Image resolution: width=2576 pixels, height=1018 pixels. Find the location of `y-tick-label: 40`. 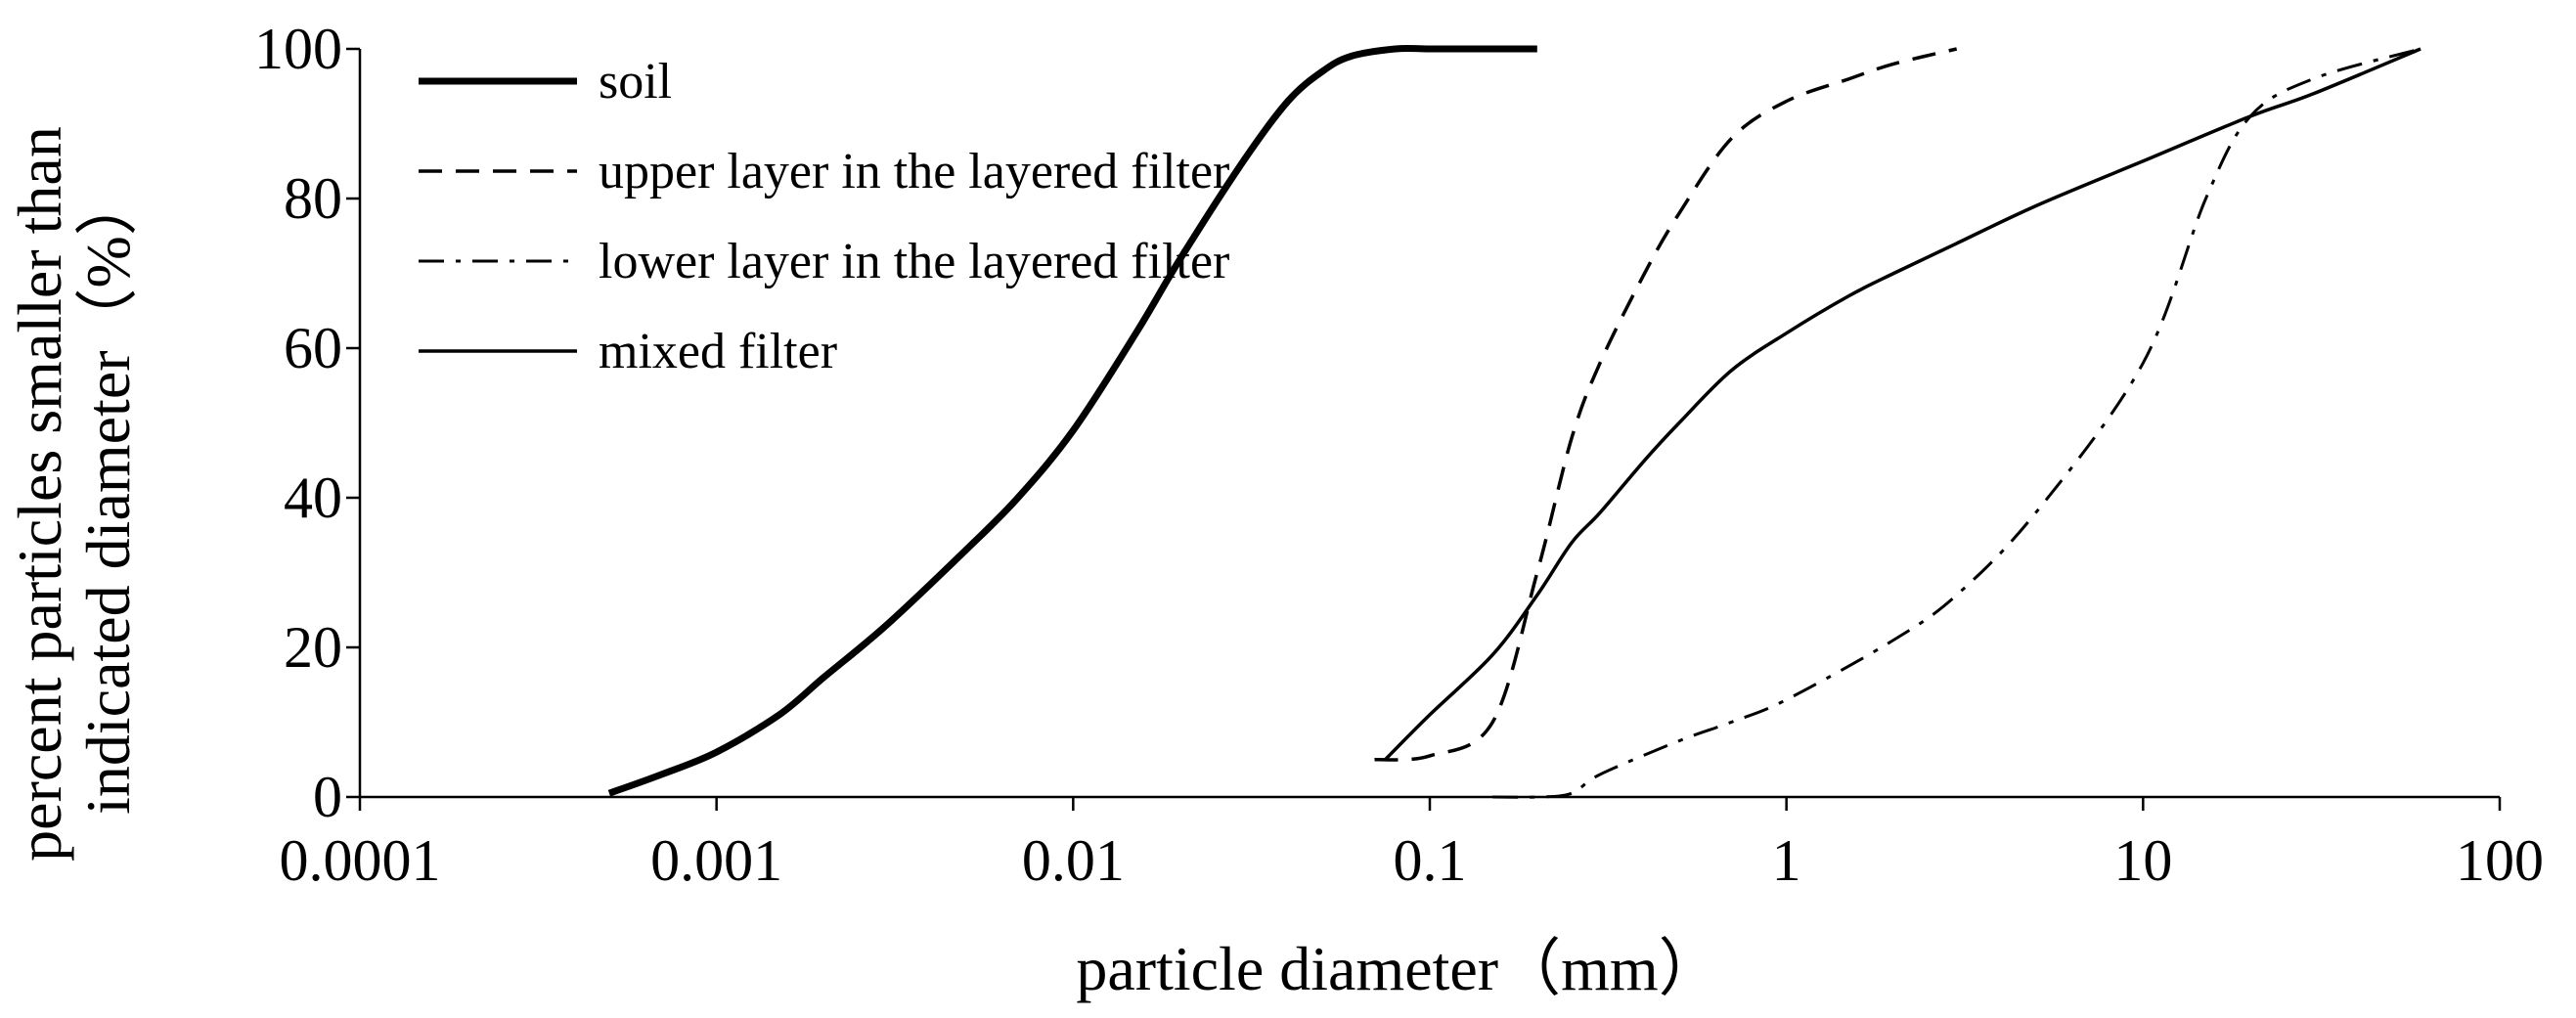

y-tick-label: 40 is located at coordinates (313, 498).